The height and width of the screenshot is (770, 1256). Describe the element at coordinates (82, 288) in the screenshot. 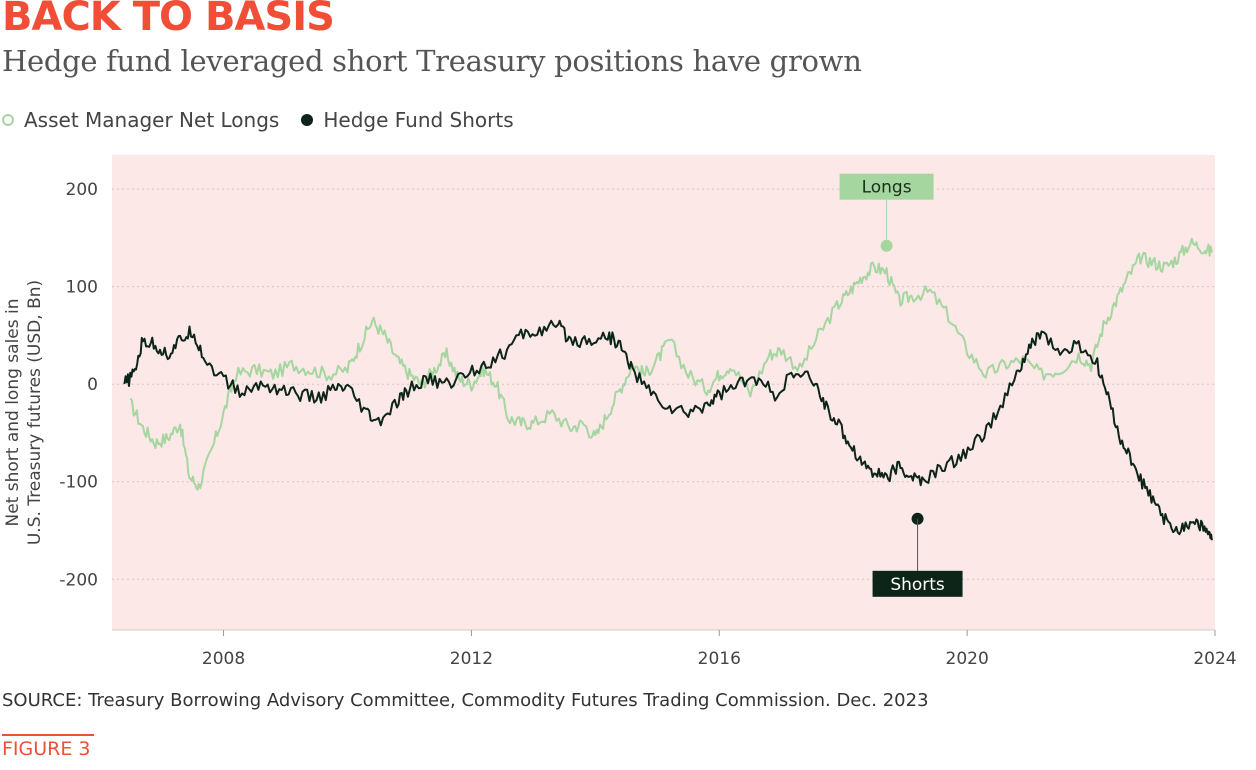

I see `y-tick-label: 100` at that location.